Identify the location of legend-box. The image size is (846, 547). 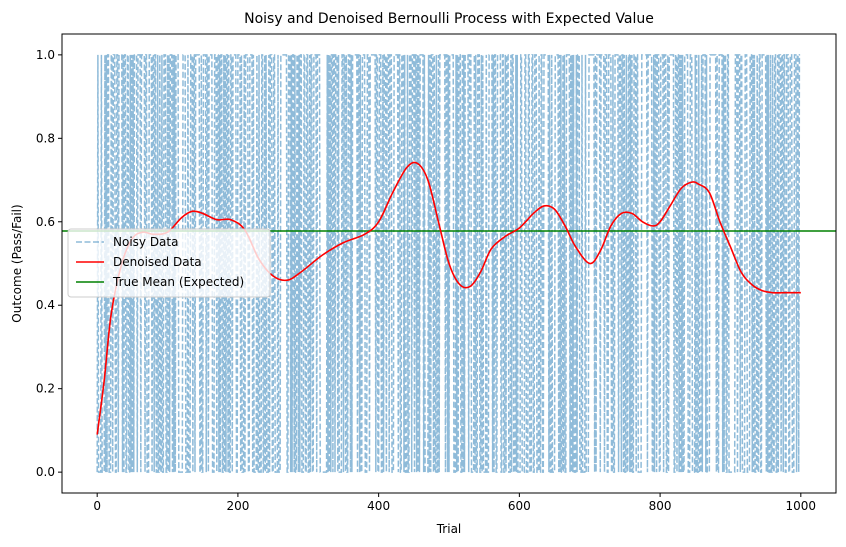
(169, 263).